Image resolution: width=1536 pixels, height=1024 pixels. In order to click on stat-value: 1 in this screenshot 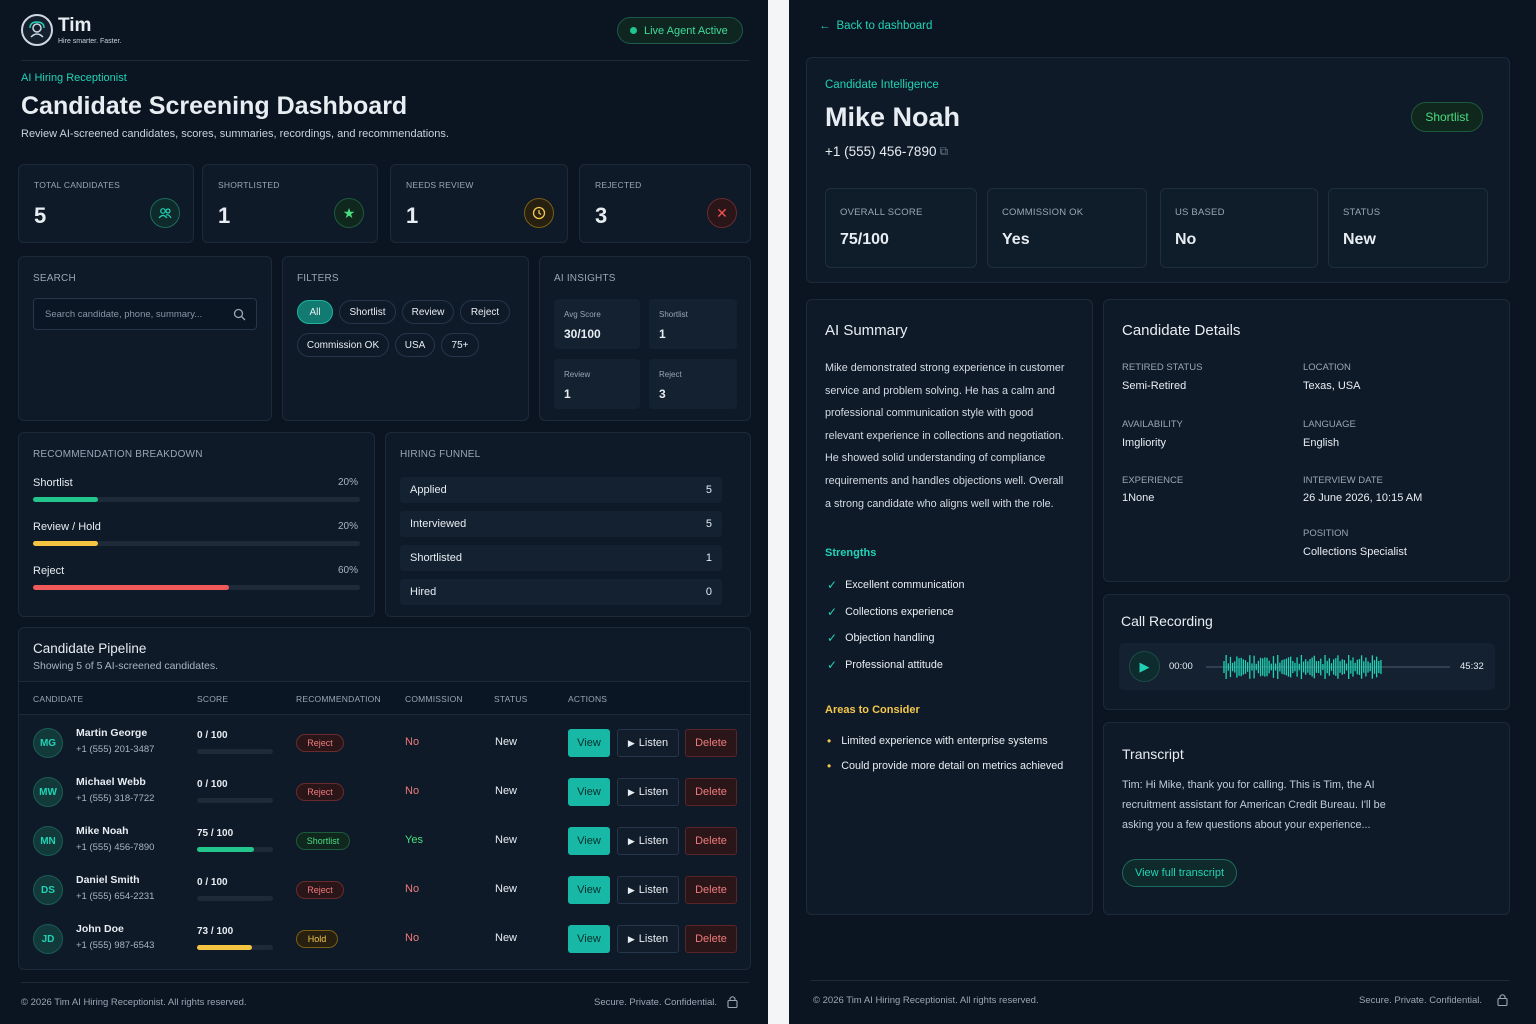, I will do `click(224, 215)`.